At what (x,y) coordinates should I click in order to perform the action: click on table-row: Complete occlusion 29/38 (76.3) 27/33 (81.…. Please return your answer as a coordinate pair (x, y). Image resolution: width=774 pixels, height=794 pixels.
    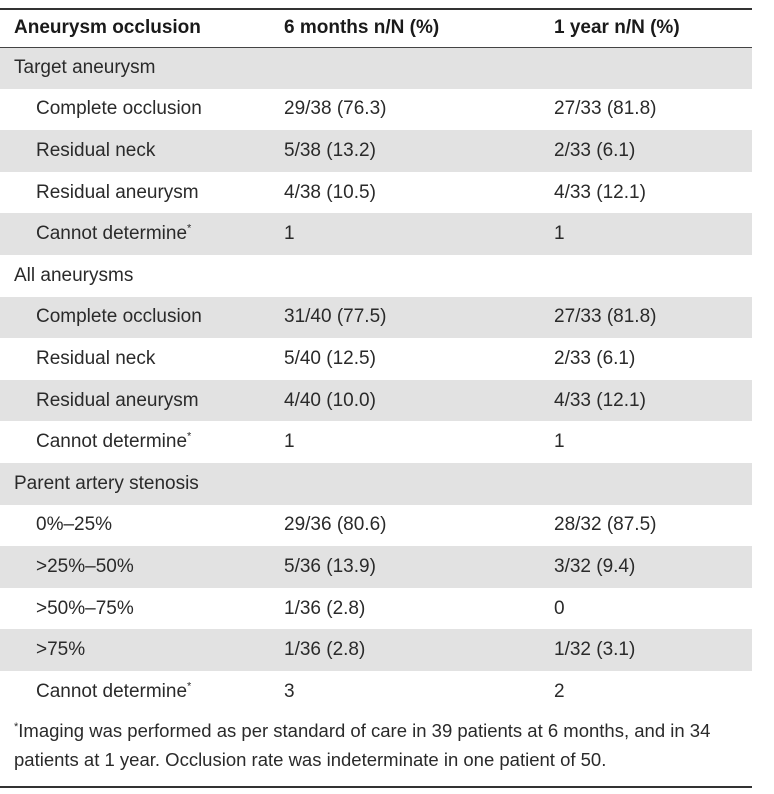
    Looking at the image, I should click on (376, 110).